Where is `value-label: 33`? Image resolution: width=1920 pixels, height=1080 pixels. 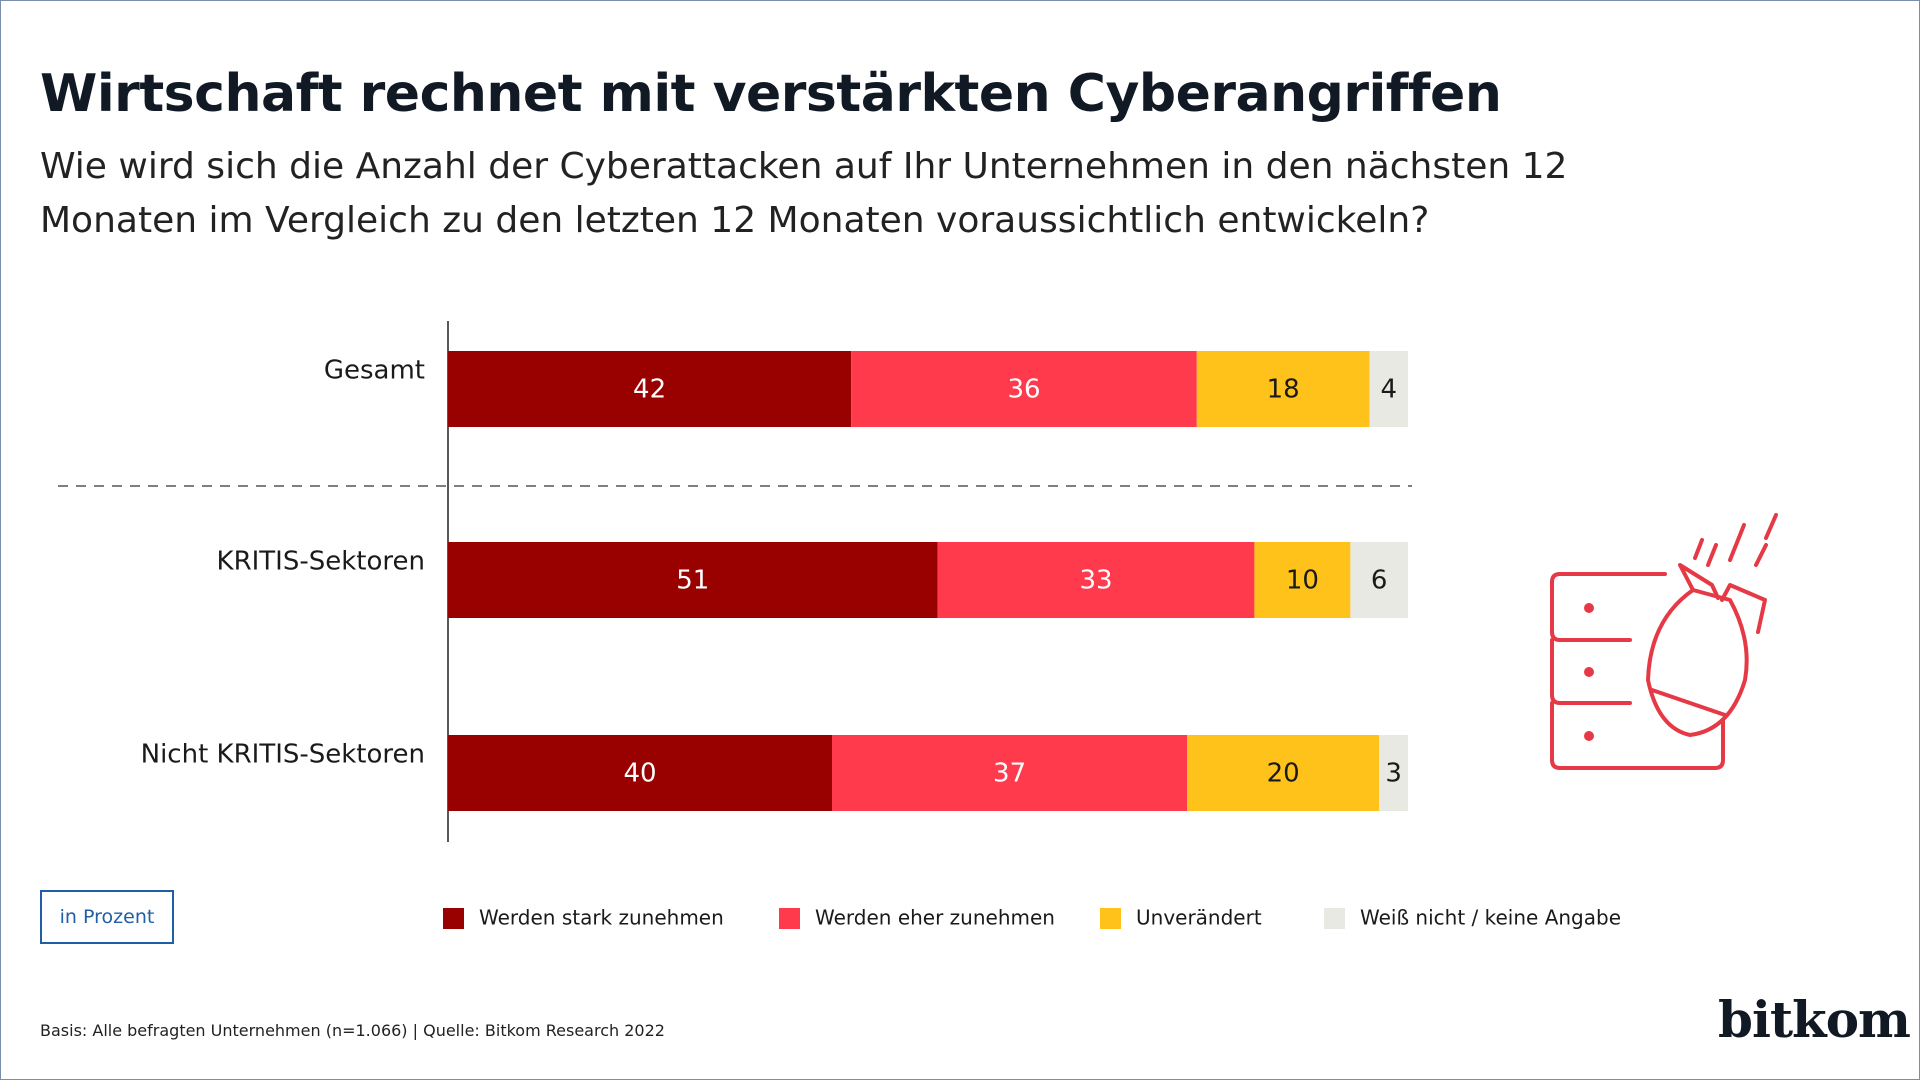 value-label: 33 is located at coordinates (1095, 581).